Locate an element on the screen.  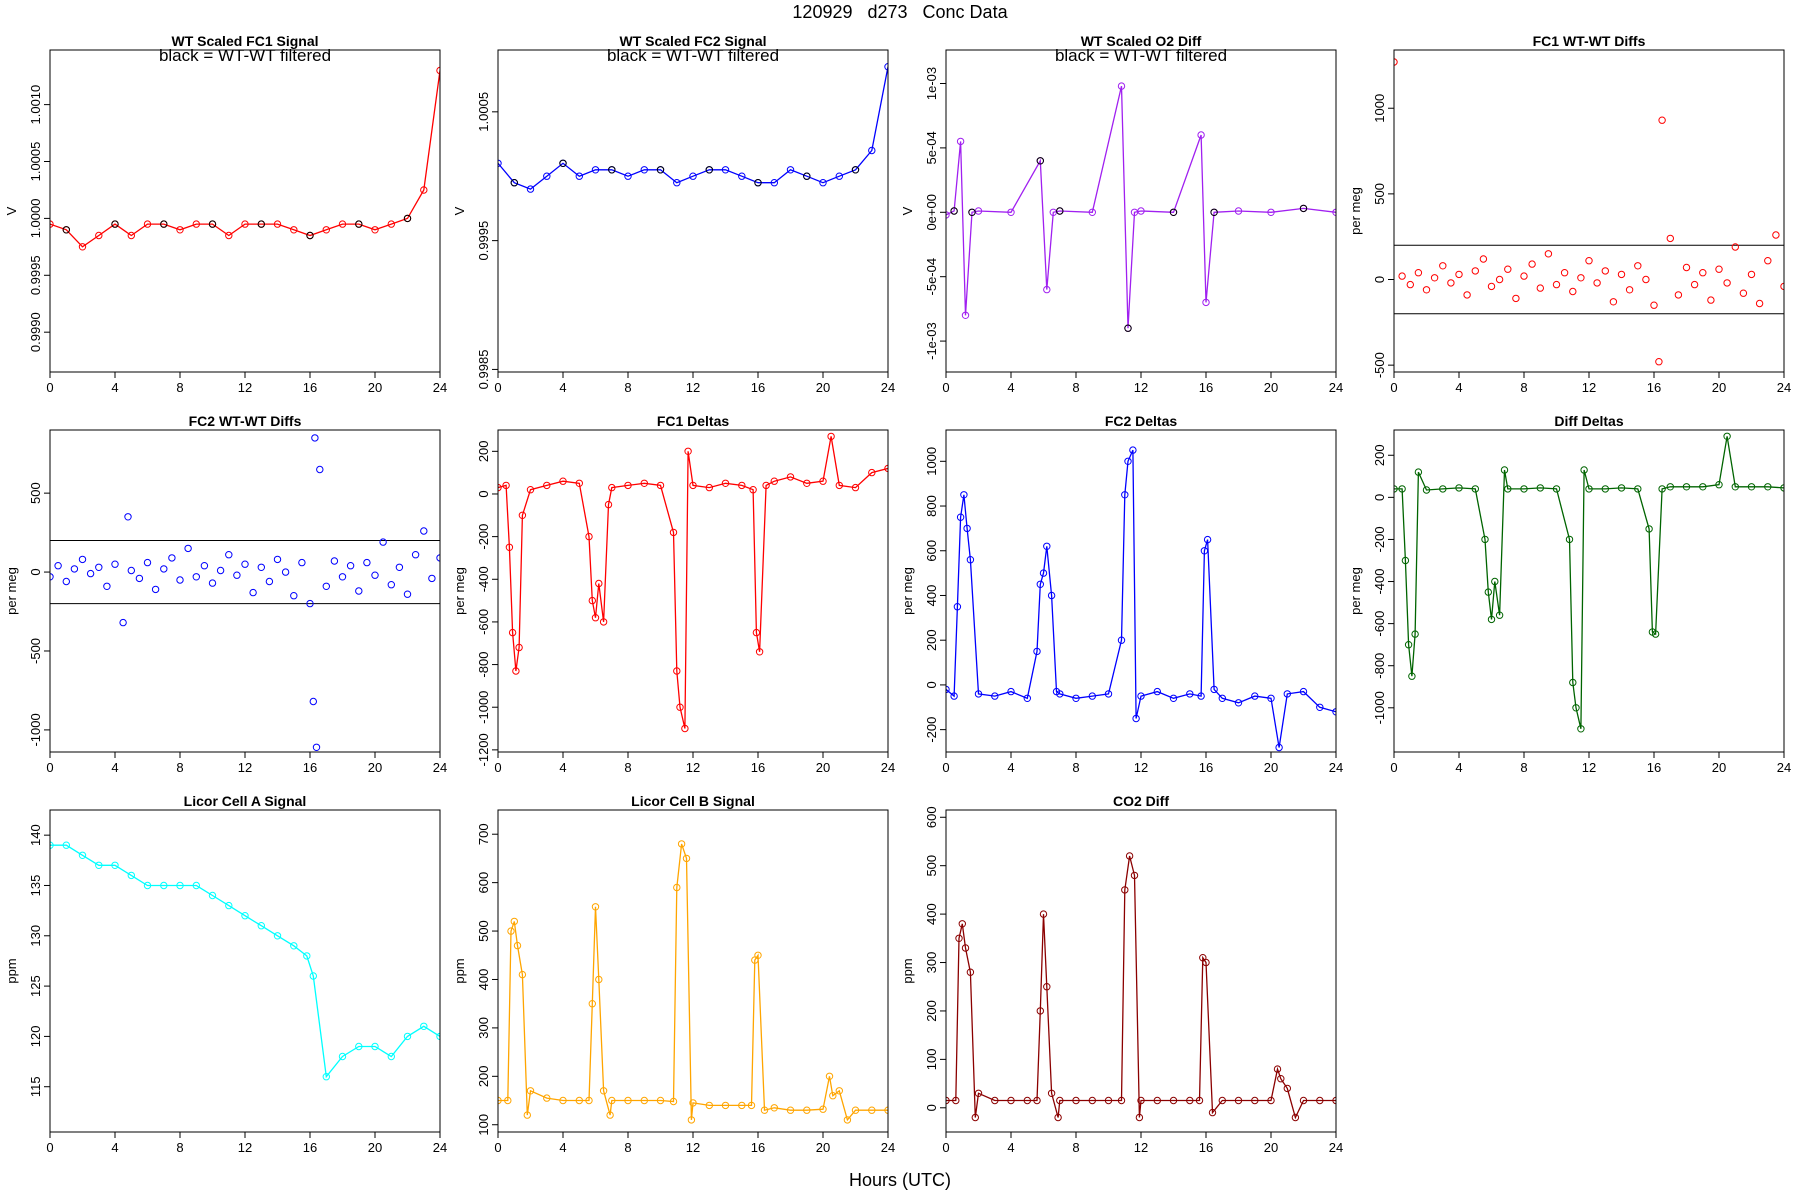
plot-frame is located at coordinates (693, 971).